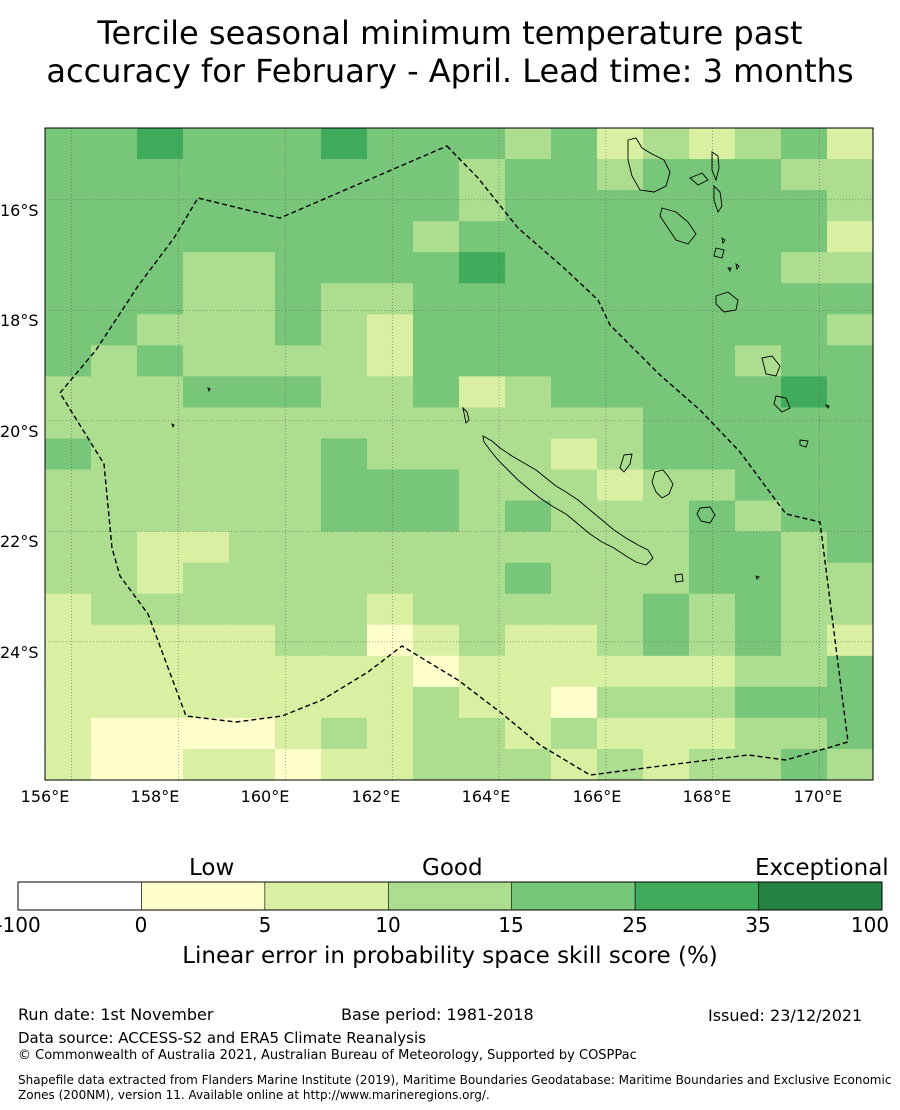 Image resolution: width=900 pixels, height=1110 pixels. What do you see at coordinates (822, 868) in the screenshot?
I see `colorbar-category-exceptional: Exceptional` at bounding box center [822, 868].